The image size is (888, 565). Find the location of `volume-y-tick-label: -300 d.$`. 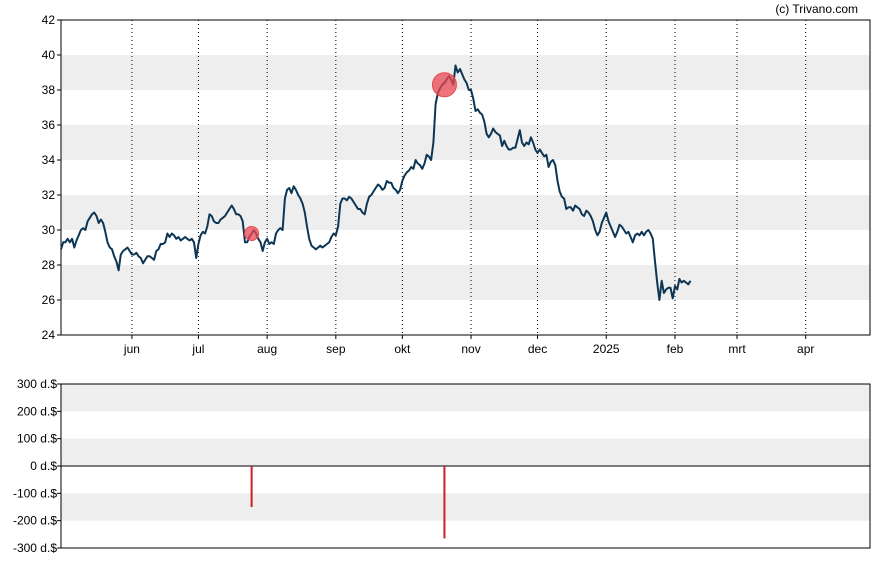

volume-y-tick-label: -300 d.$ is located at coordinates (35, 548).